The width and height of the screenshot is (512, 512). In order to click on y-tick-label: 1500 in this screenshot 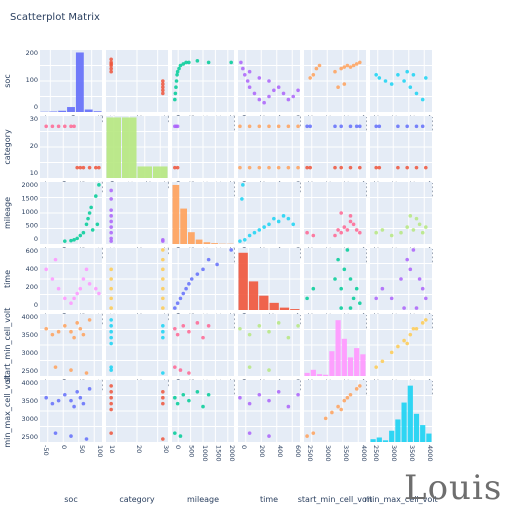, I will do `click(29, 199)`.